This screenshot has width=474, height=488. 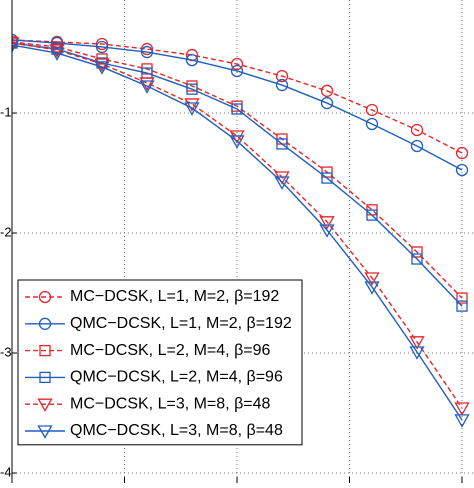 I want to click on y-tick-label: -4, so click(x=6, y=471).